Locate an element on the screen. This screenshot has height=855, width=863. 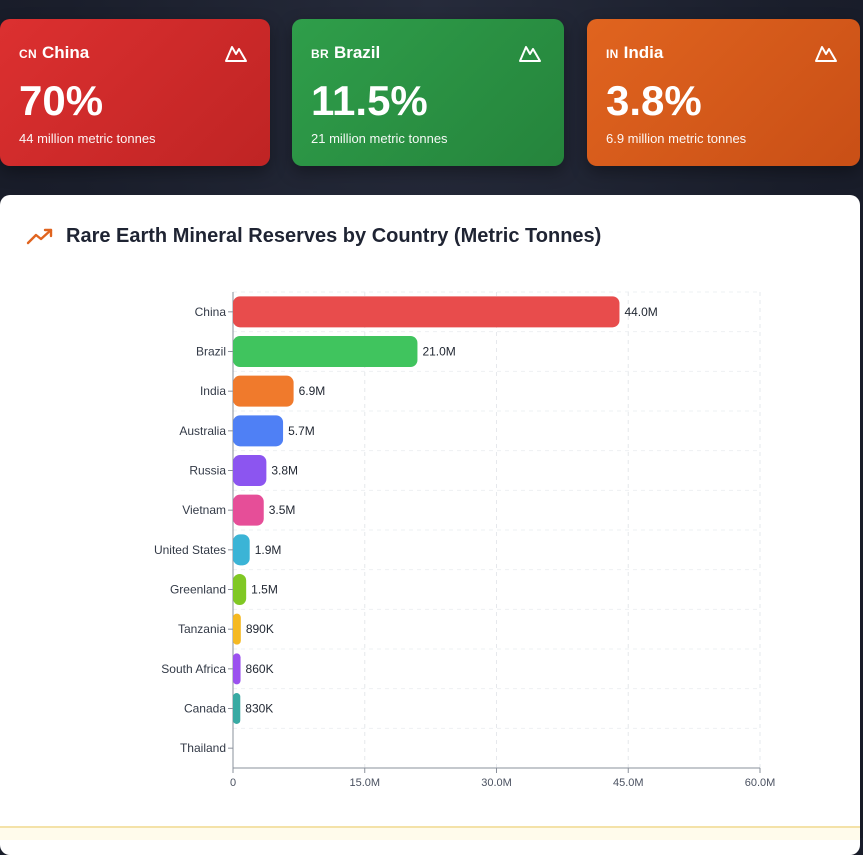
bar-south-africa is located at coordinates (237, 669).